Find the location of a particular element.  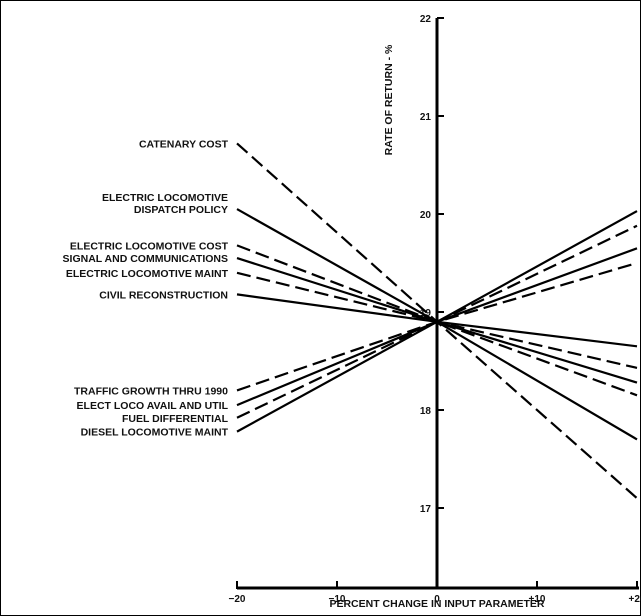

series-label: FUEL DIFFERENTIAL is located at coordinates (175, 419).